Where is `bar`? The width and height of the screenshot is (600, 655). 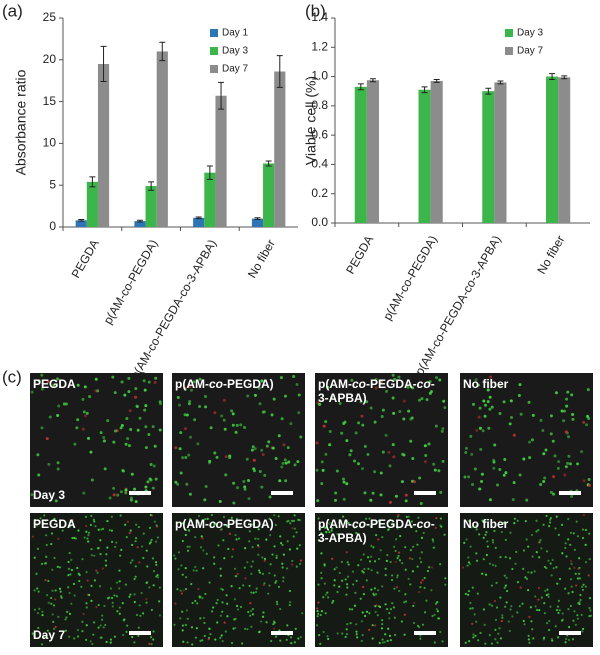
bar is located at coordinates (210, 199).